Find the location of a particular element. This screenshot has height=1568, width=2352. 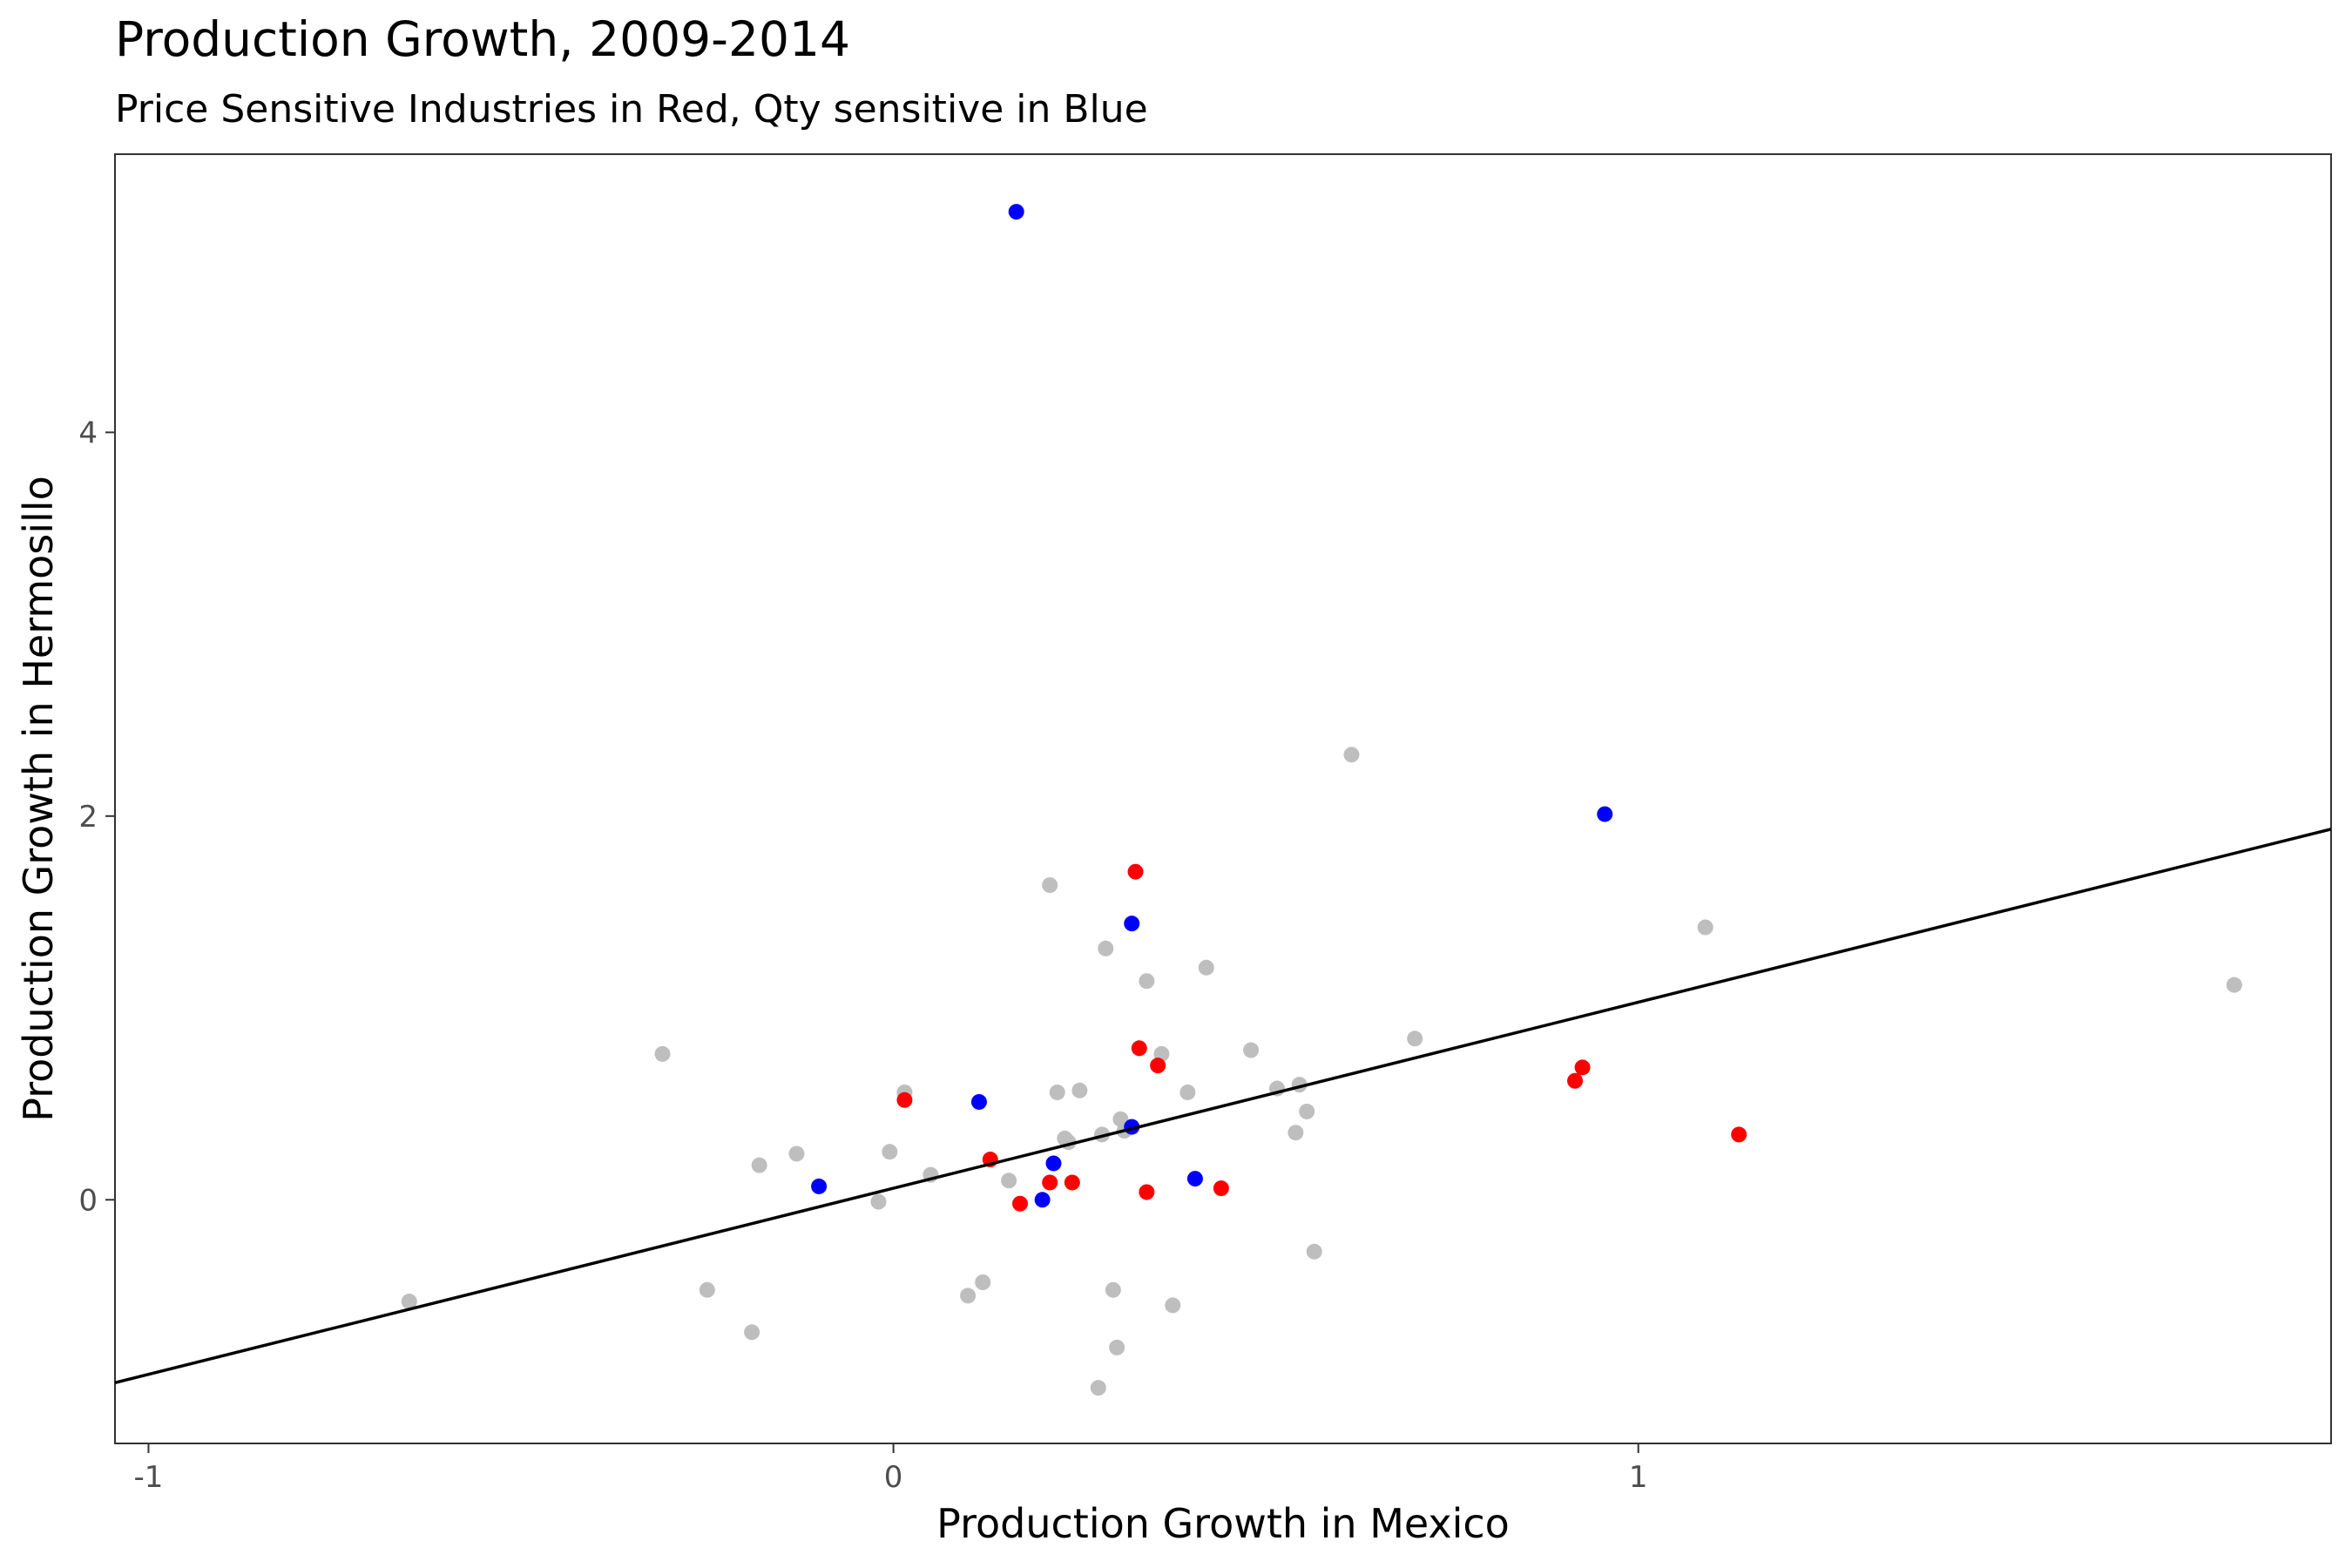

series-price is located at coordinates (1321, 1037).